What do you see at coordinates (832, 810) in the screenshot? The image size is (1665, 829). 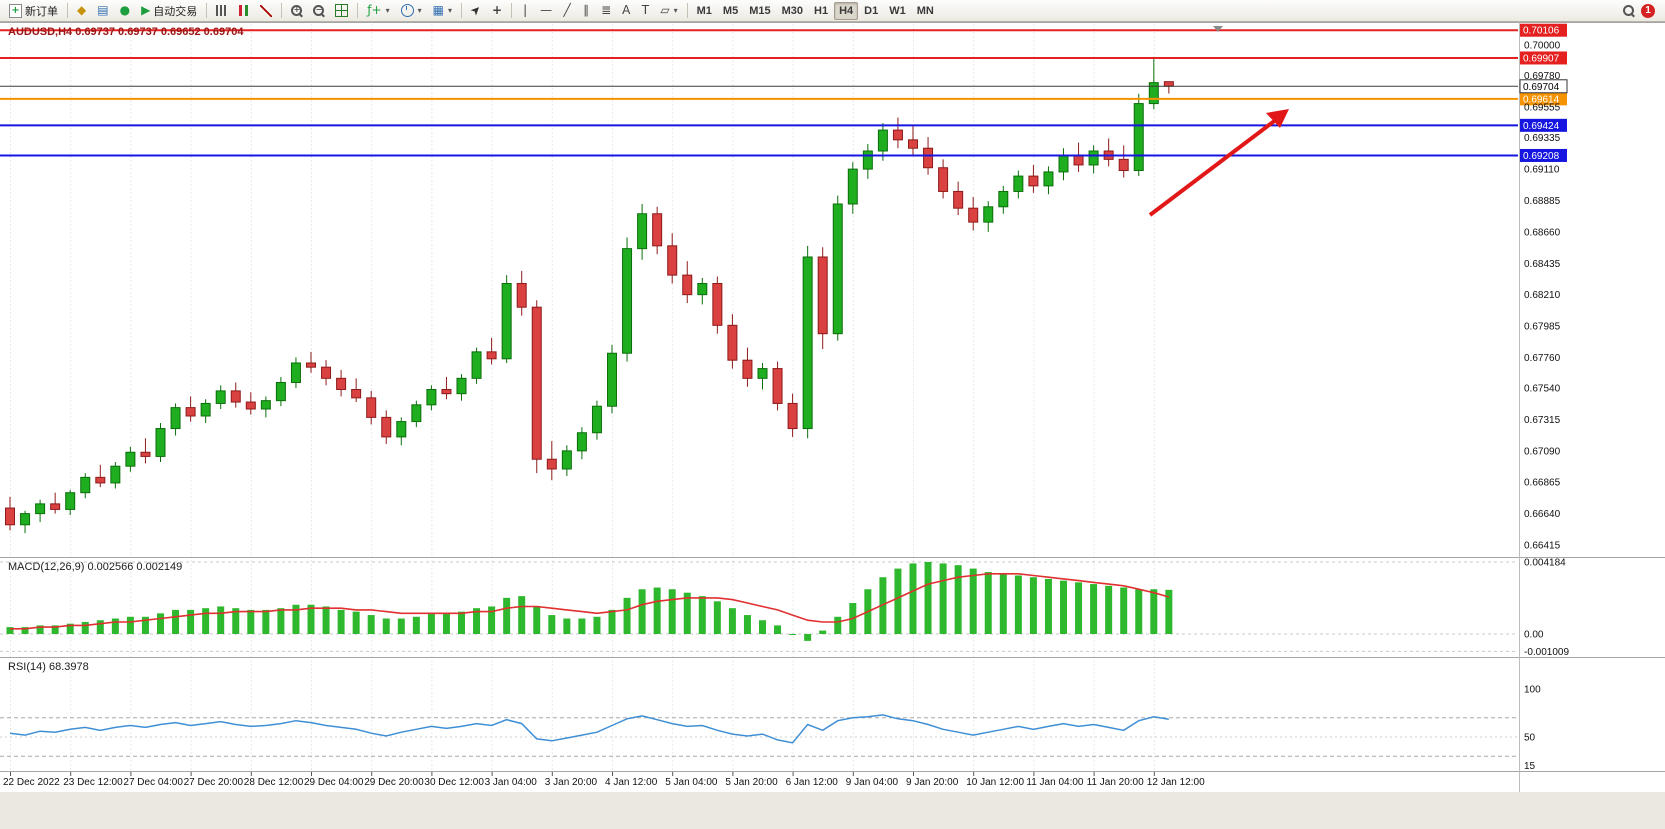 I see `below-chart-area` at bounding box center [832, 810].